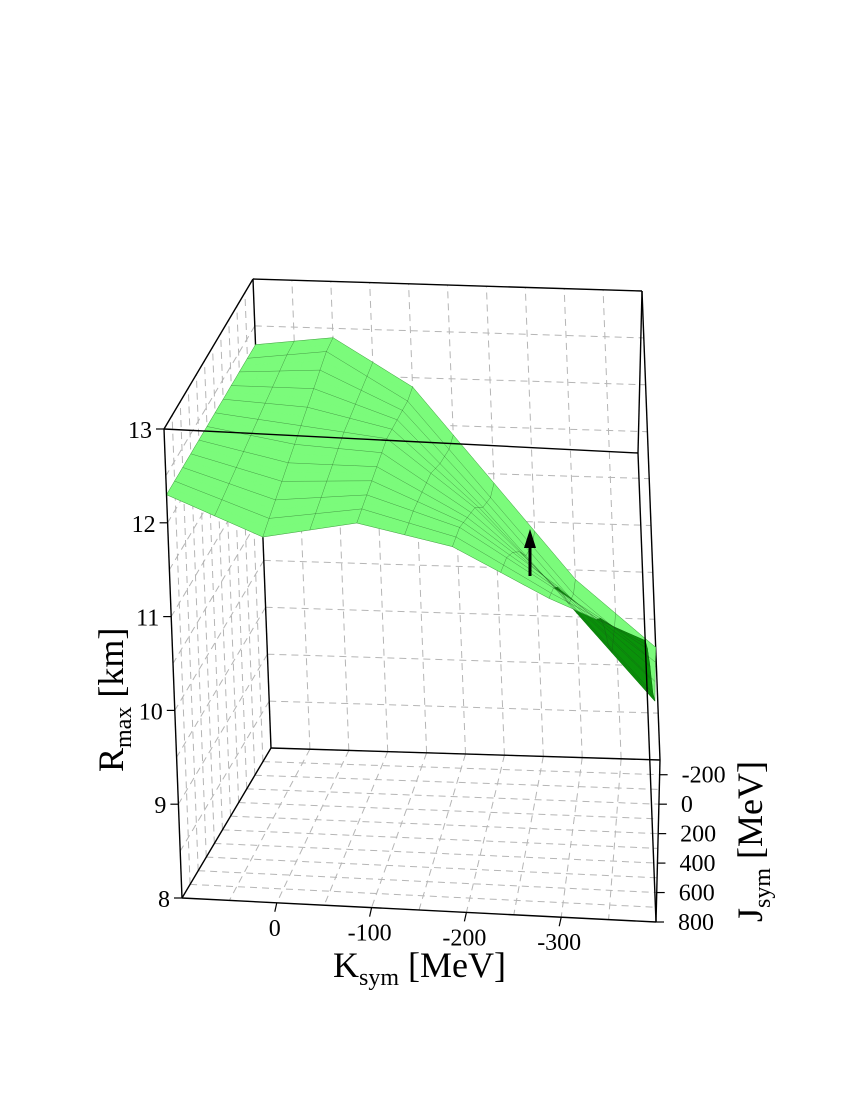 This screenshot has width=850, height=1100. I want to click on x-axis-title-unit: [MeV], so click(452, 965).